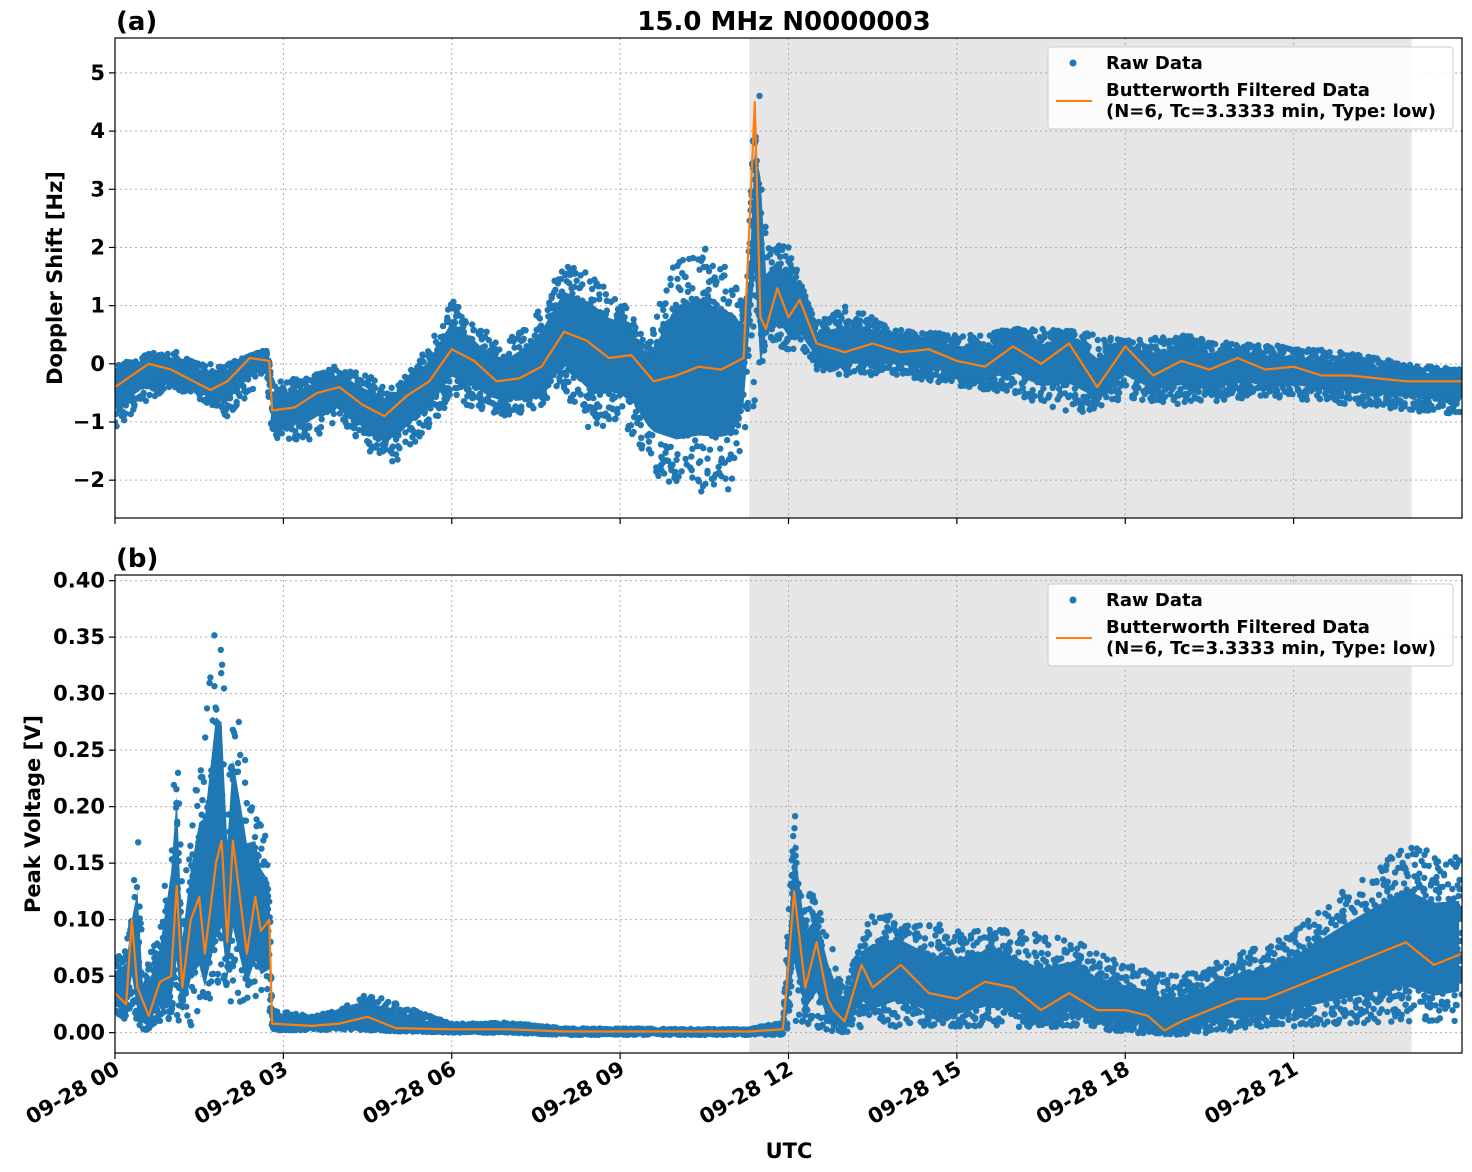 The height and width of the screenshot is (1172, 1472). Describe the element at coordinates (136, 22) in the screenshot. I see `panel-a-label: (a)` at that location.